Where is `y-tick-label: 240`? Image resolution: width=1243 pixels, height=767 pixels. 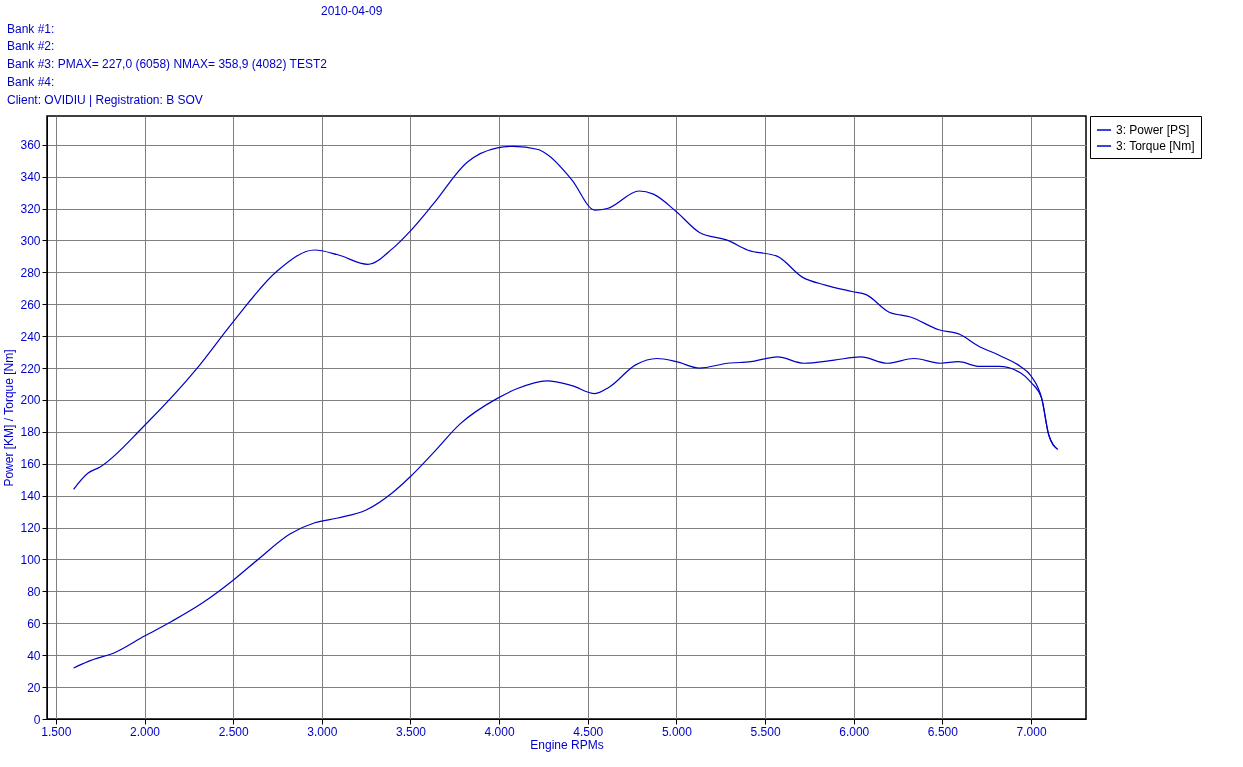
y-tick-label: 240 is located at coordinates (30, 336).